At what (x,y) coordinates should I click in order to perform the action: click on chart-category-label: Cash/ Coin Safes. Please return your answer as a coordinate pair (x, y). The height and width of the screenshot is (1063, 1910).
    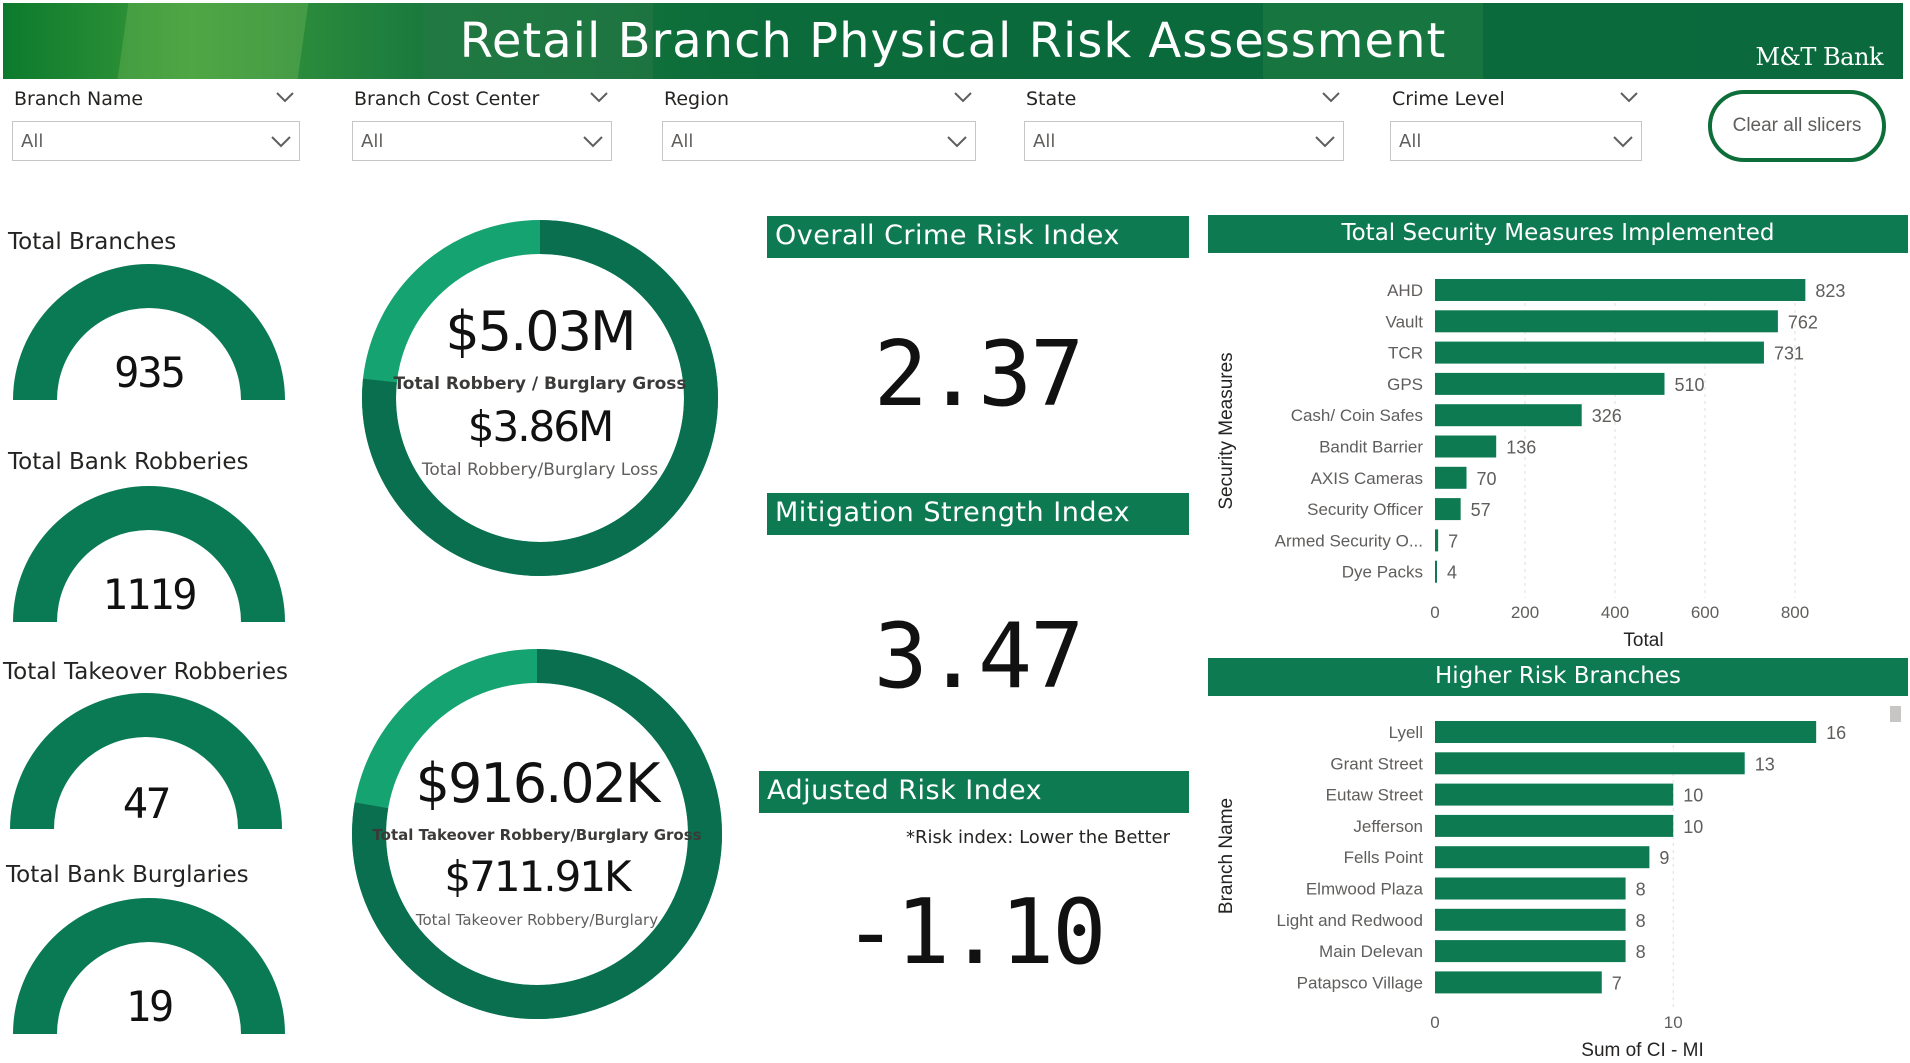
    Looking at the image, I should click on (1357, 415).